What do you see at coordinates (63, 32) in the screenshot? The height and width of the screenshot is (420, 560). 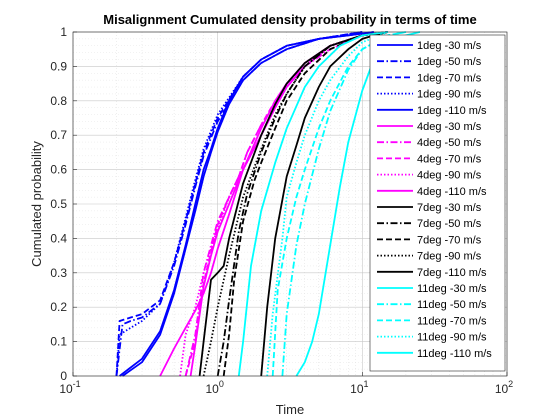 I see `y-tick-label: 1` at bounding box center [63, 32].